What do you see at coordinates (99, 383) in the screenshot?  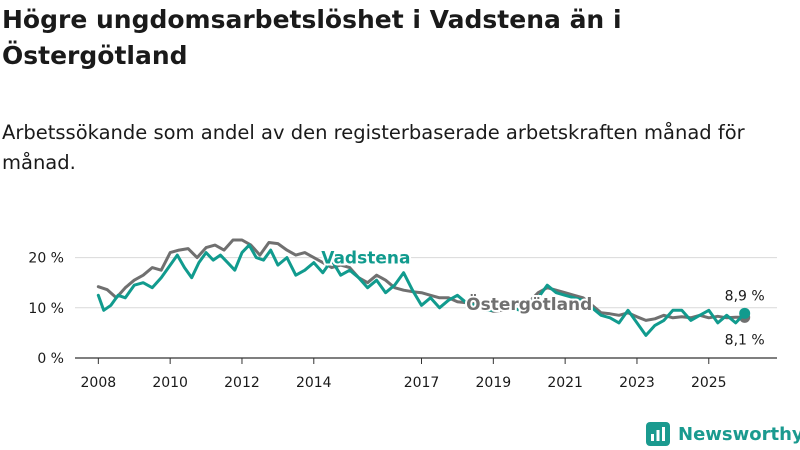 I see `x-tick-label: 2008` at bounding box center [99, 383].